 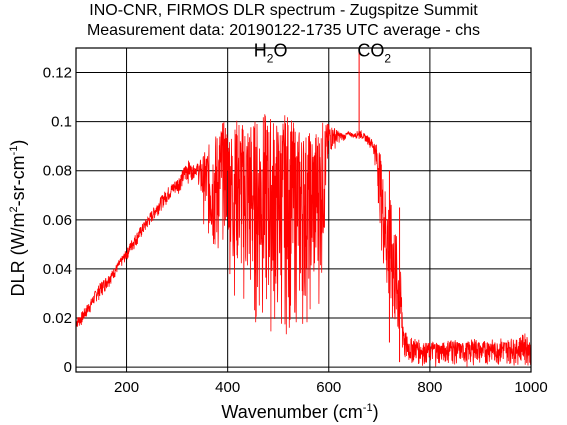 I want to click on y-axis-label: DLR (W/m2-sr-cm-1), so click(x=18, y=218).